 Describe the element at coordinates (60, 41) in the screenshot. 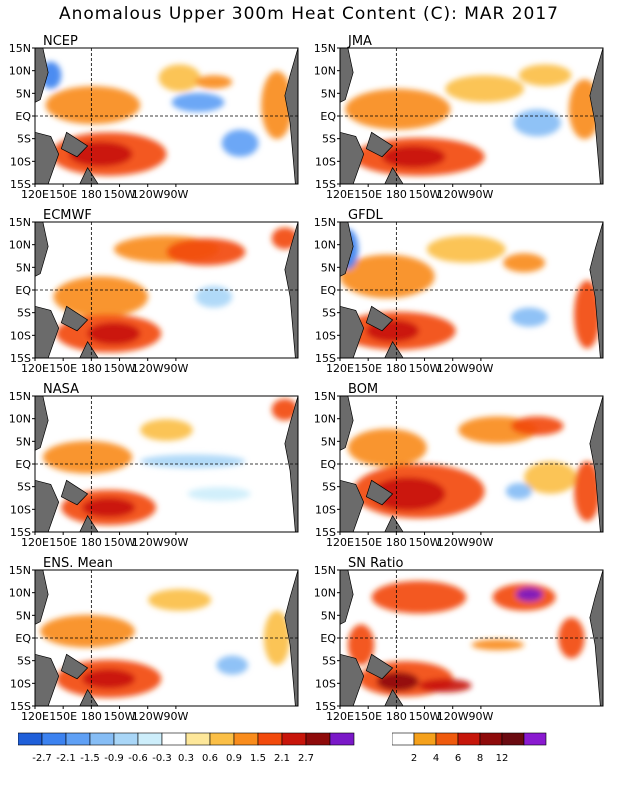

I see `panel-title: NCEP` at that location.